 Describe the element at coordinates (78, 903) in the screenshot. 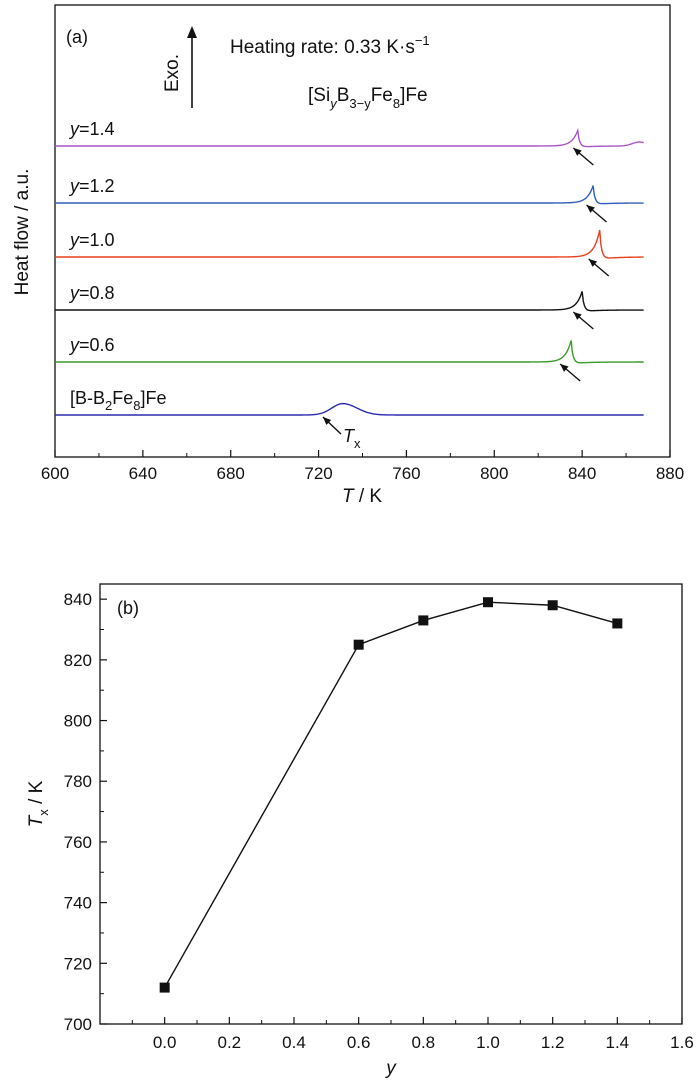

I see `panel-b-y-tick-label: 740` at that location.